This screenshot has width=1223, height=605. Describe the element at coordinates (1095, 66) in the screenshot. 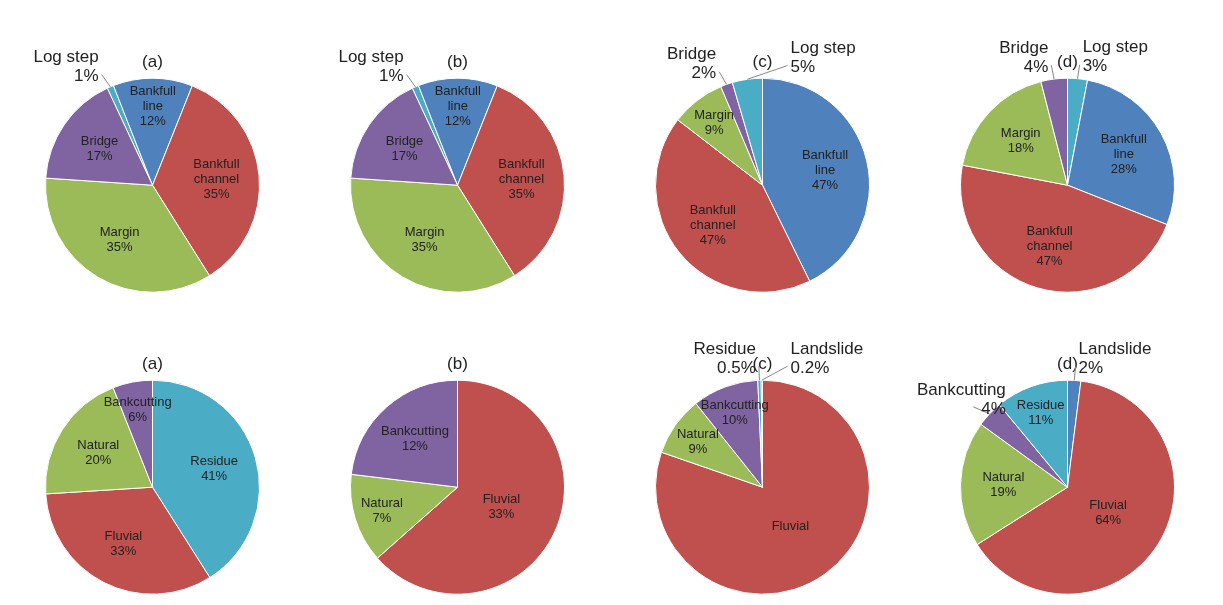

I see `data-label: 3%` at that location.